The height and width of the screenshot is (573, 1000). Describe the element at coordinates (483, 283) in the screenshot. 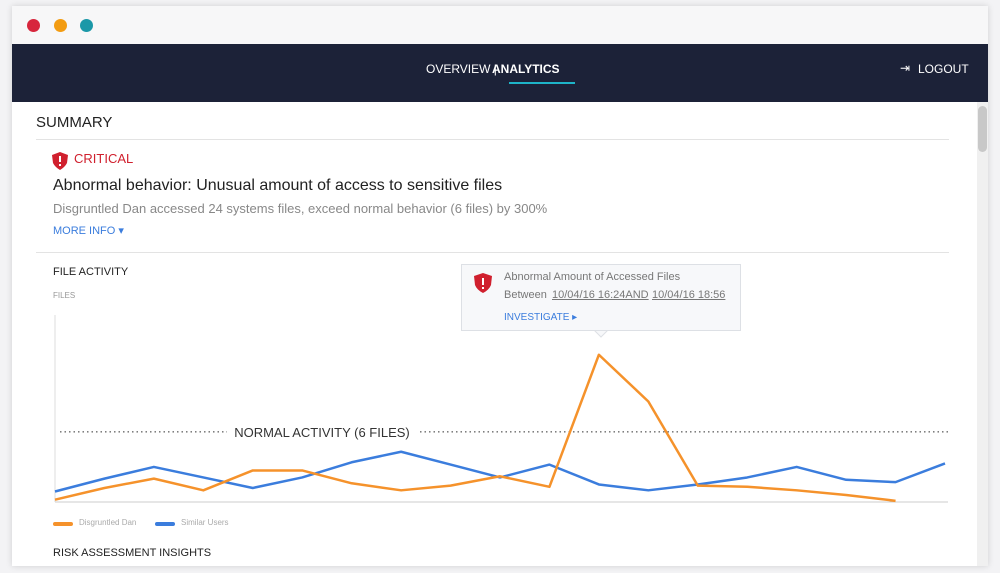

I see `tooltip-icon` at that location.